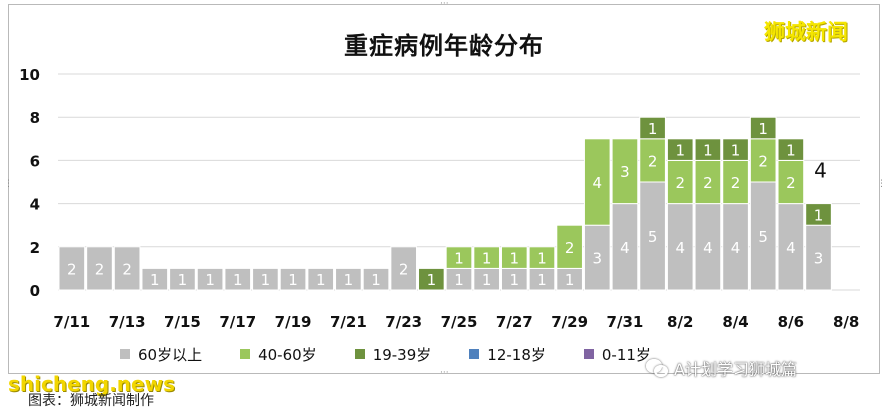  What do you see at coordinates (8, 184) in the screenshot?
I see `resize-handle-left: ⋮` at bounding box center [8, 184].